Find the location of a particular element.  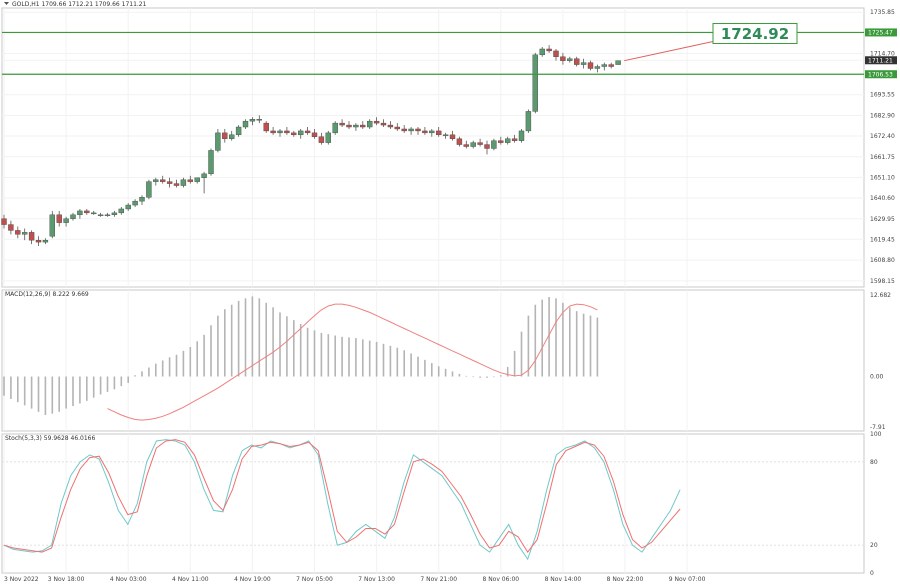

stoch-title: Stoch(5,3,3) 59.9628 46.0166 is located at coordinates (50, 438).